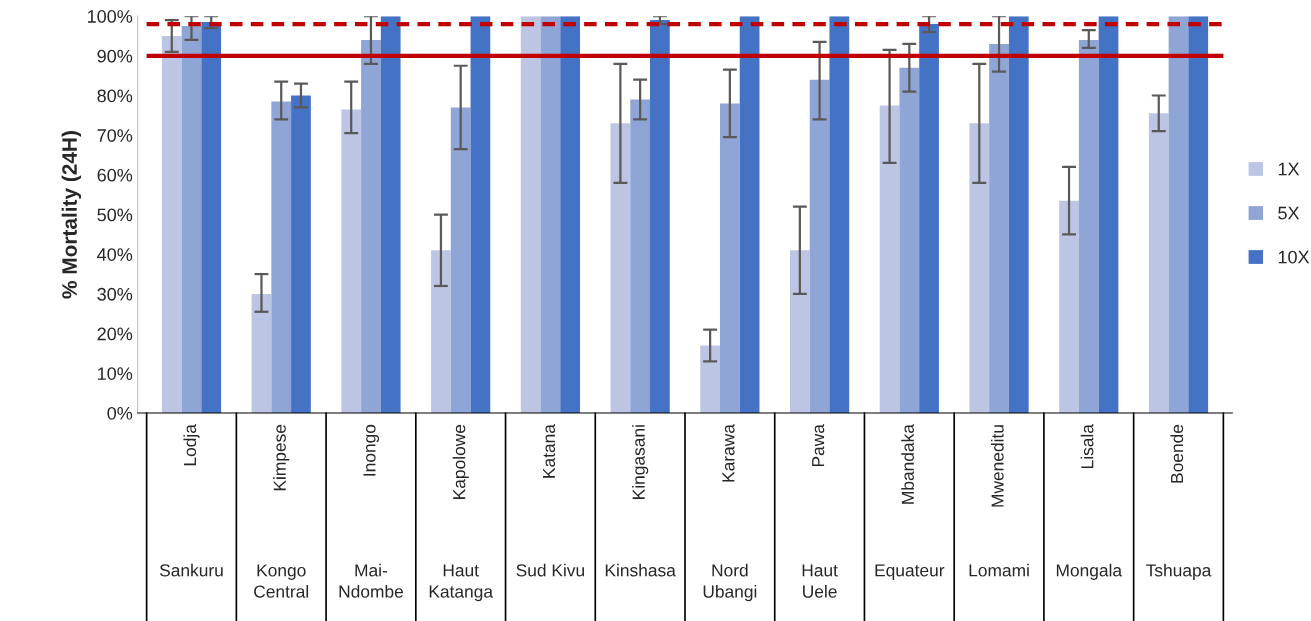 The height and width of the screenshot is (621, 1311). I want to click on category-label: Inongo Mai- Ndombe, so click(371, 511).